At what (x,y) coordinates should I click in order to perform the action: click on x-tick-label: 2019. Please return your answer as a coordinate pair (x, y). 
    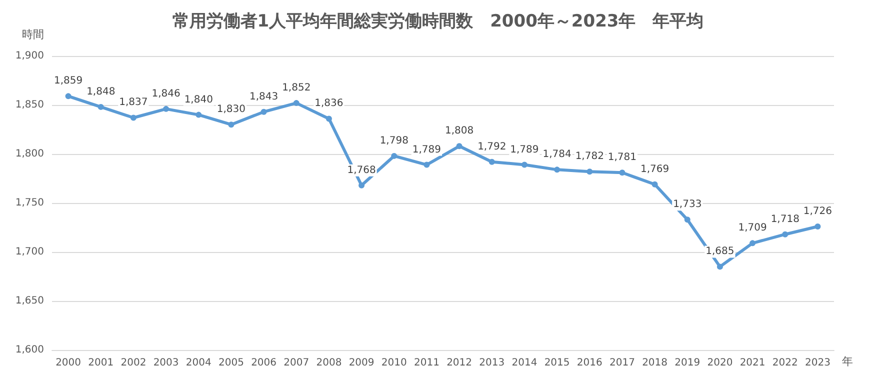
    Looking at the image, I should click on (687, 363).